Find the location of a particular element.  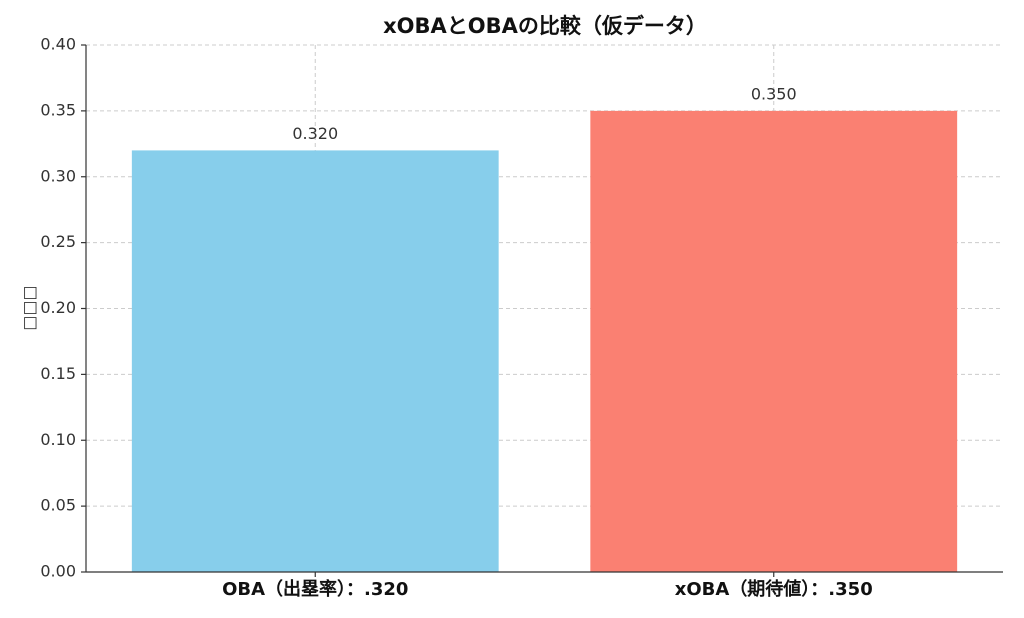

y-tick-label: 0.15 is located at coordinates (58, 373).